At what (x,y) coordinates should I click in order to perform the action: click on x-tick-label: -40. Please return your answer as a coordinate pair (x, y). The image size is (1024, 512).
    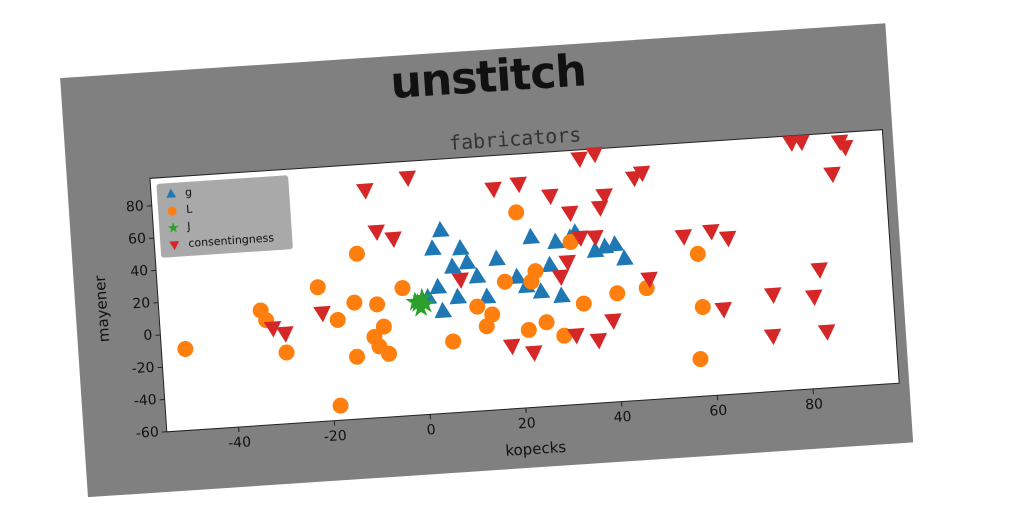
    Looking at the image, I should click on (240, 442).